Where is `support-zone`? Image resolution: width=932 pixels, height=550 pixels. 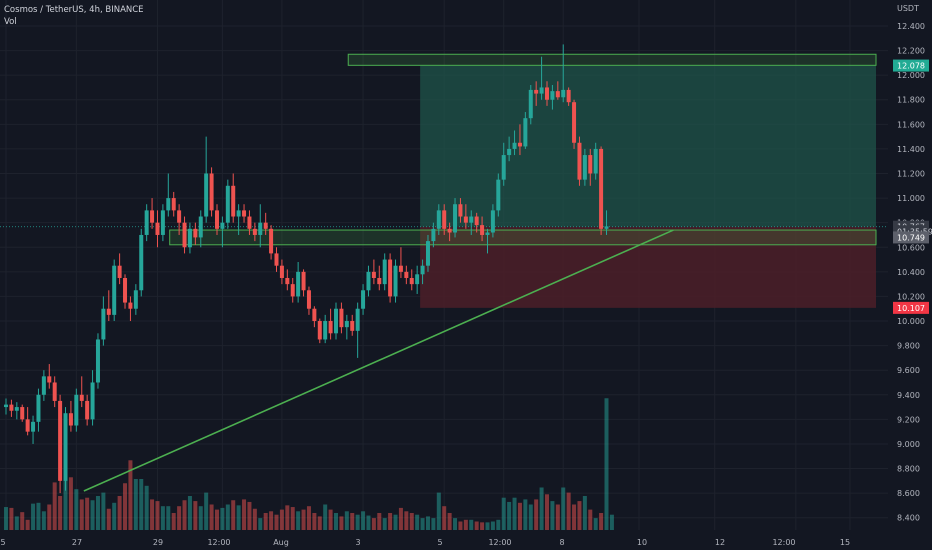 support-zone is located at coordinates (523, 237).